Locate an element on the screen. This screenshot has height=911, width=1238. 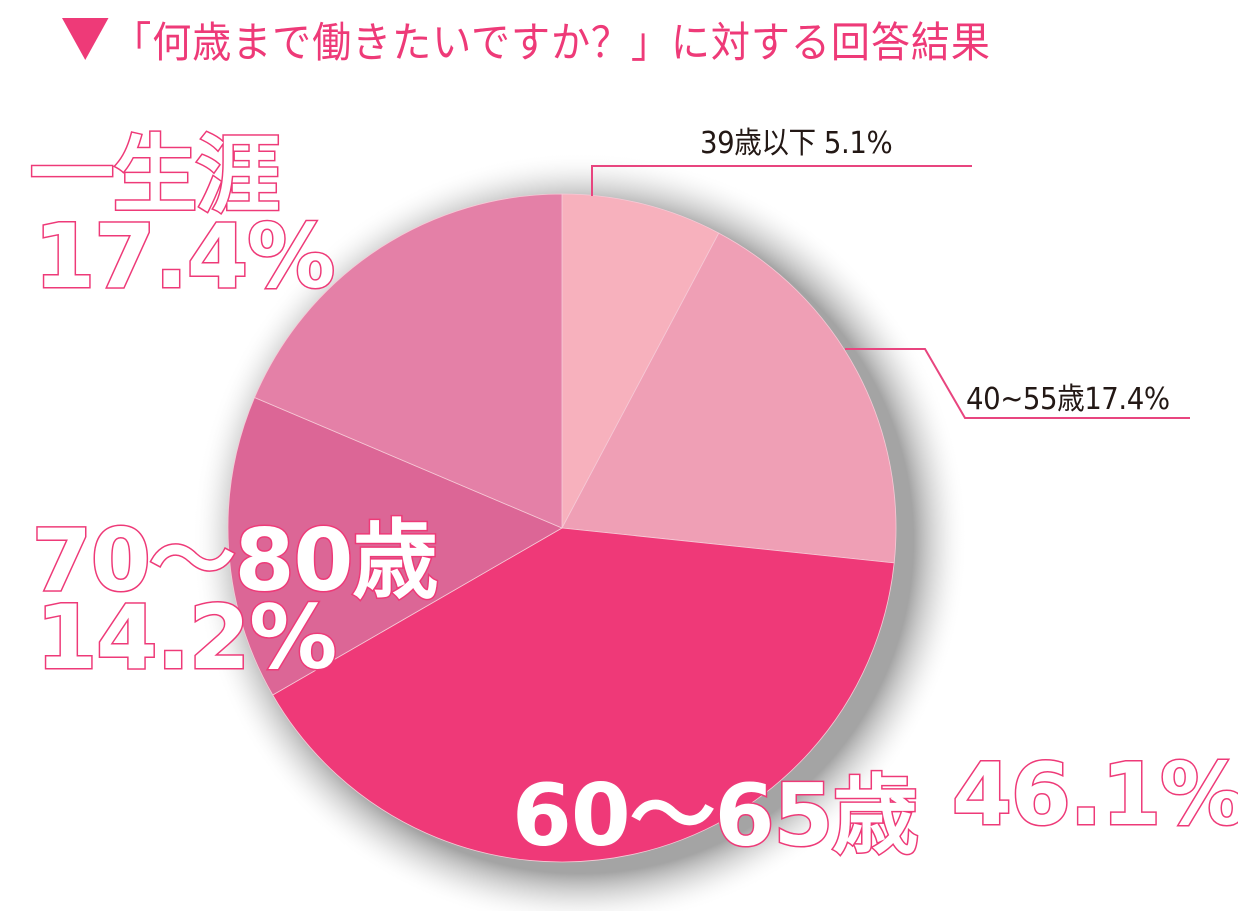
label-39-under: 39歳以下 5.1% is located at coordinates (796, 143).